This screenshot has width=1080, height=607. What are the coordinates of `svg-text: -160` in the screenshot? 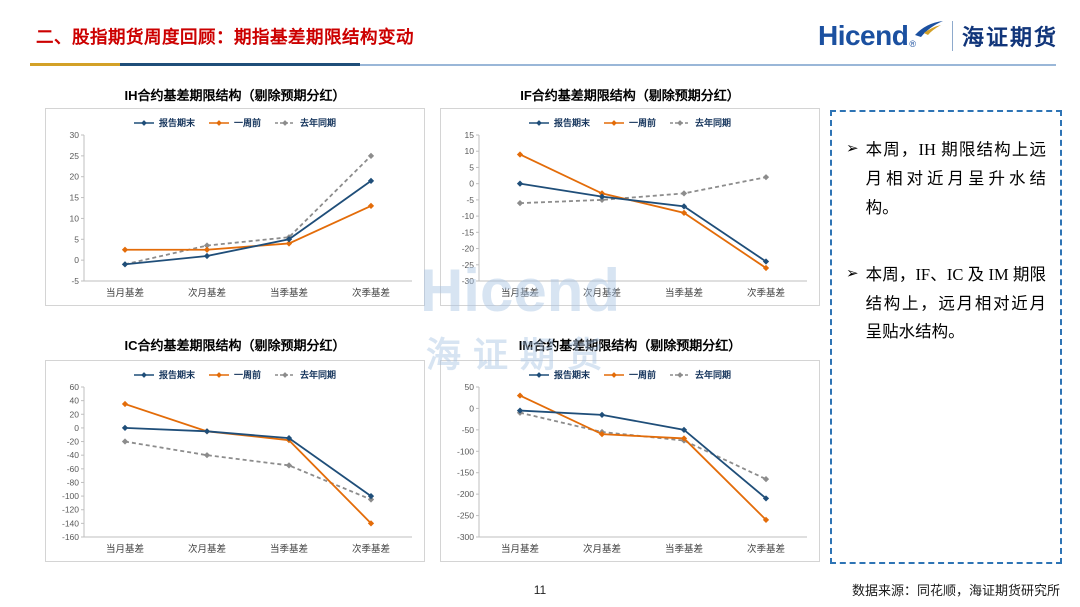 It's located at (70, 537).